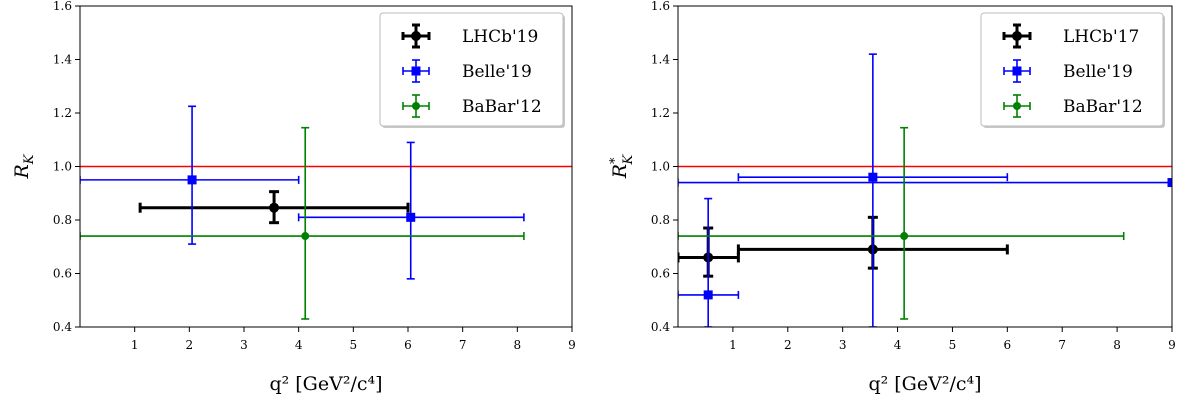  What do you see at coordinates (500, 37) in the screenshot?
I see `legend-label: LHCb'19` at bounding box center [500, 37].